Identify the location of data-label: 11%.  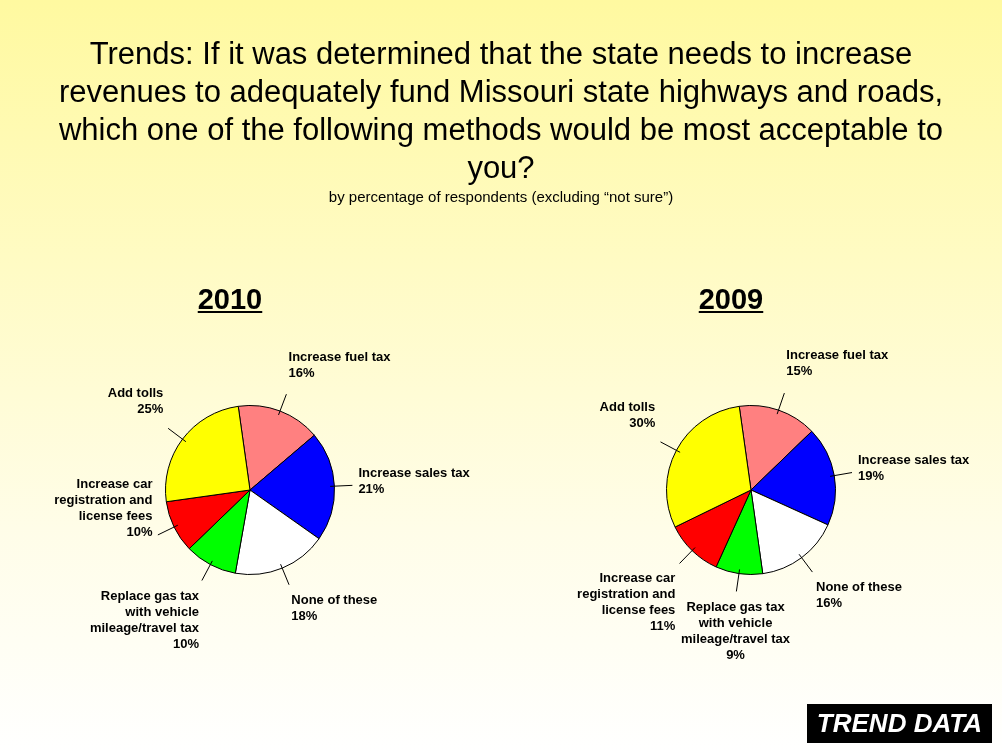
(663, 625).